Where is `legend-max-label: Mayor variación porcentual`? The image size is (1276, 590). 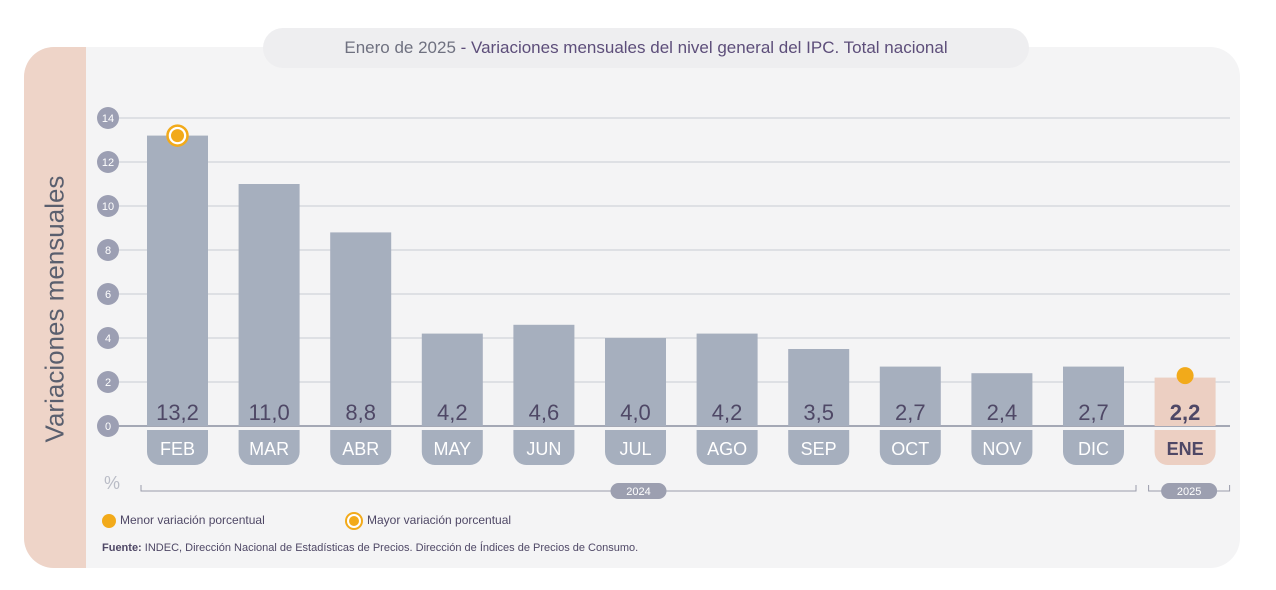 legend-max-label: Mayor variación porcentual is located at coordinates (439, 520).